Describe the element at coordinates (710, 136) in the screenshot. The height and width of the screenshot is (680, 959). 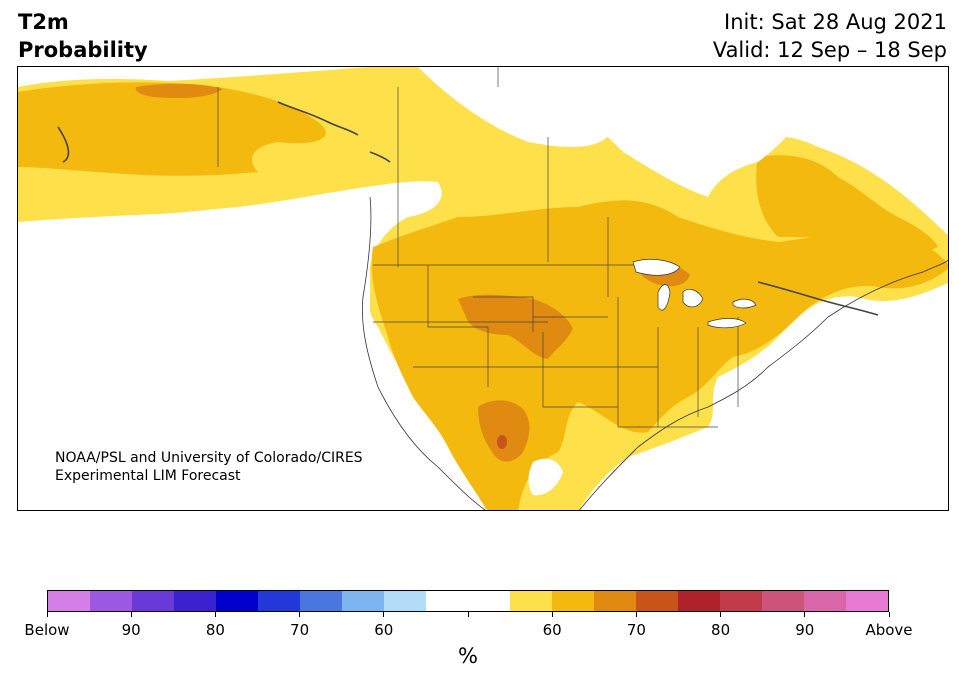
I see `neutral-region-hudson` at that location.